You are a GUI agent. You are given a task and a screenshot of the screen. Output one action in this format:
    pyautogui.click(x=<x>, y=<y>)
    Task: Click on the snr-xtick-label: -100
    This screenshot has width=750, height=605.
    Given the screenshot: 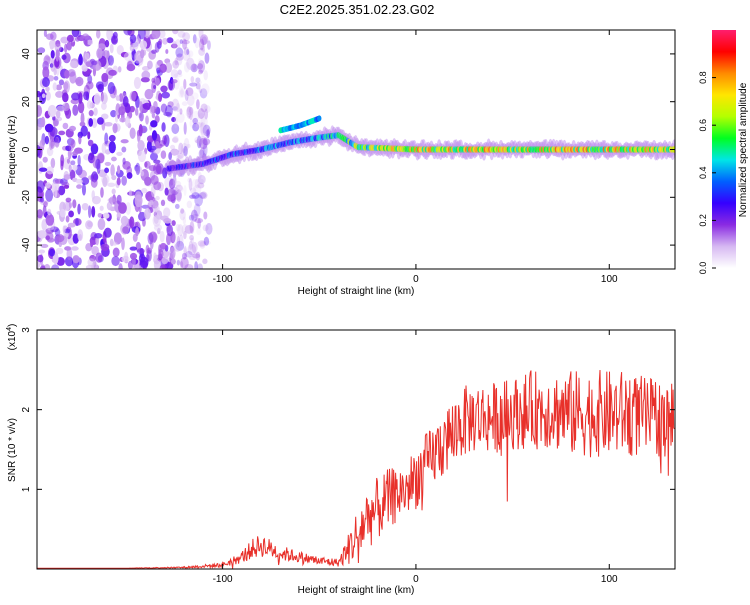 What is the action you would take?
    pyautogui.click(x=223, y=579)
    